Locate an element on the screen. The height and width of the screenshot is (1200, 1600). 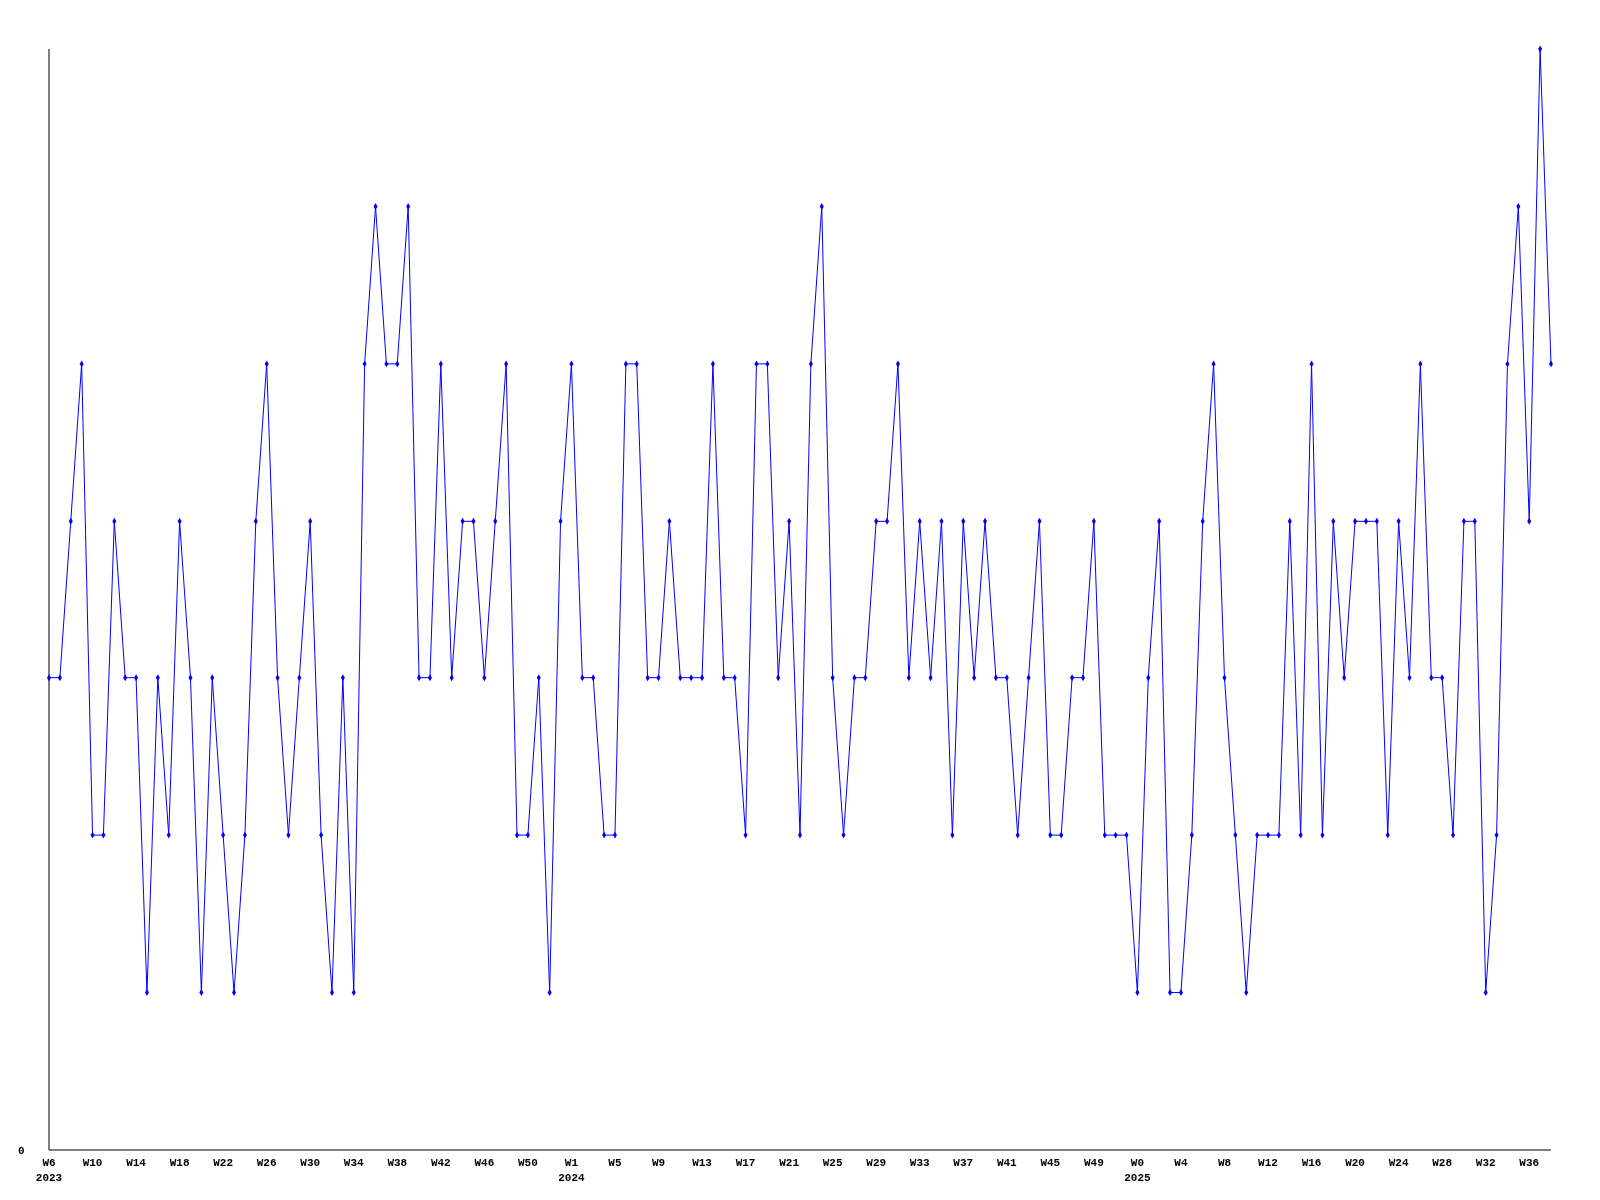
text: 2025 is located at coordinates (1138, 1178).